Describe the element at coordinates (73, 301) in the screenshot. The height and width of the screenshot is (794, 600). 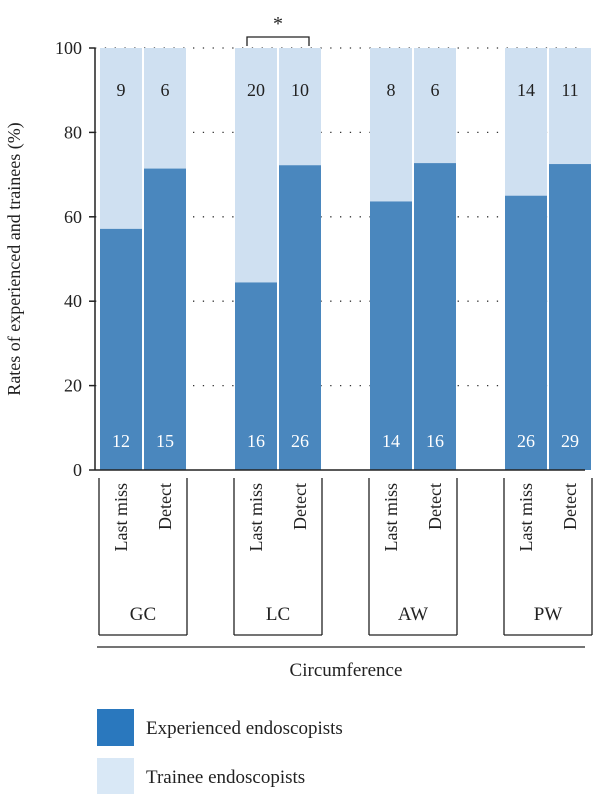
I see `y-tick-label: 40` at that location.